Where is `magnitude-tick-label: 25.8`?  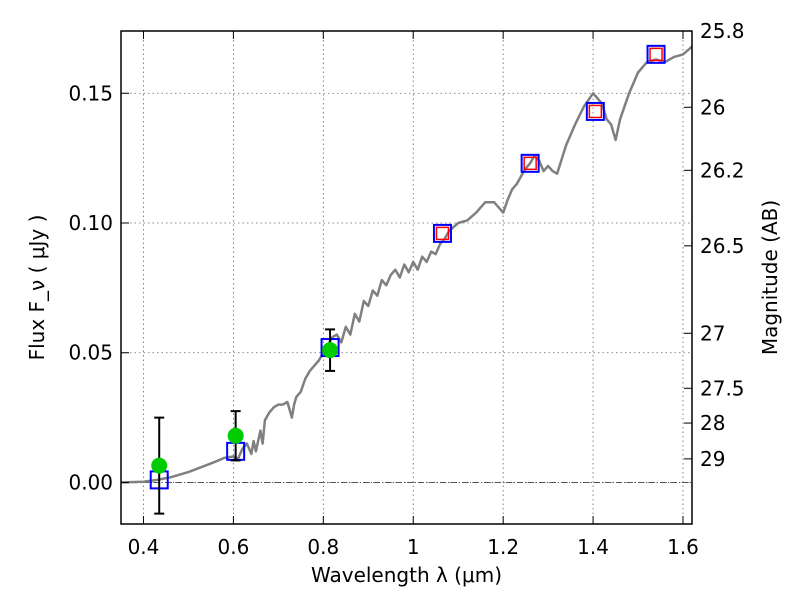 magnitude-tick-label: 25.8 is located at coordinates (722, 31).